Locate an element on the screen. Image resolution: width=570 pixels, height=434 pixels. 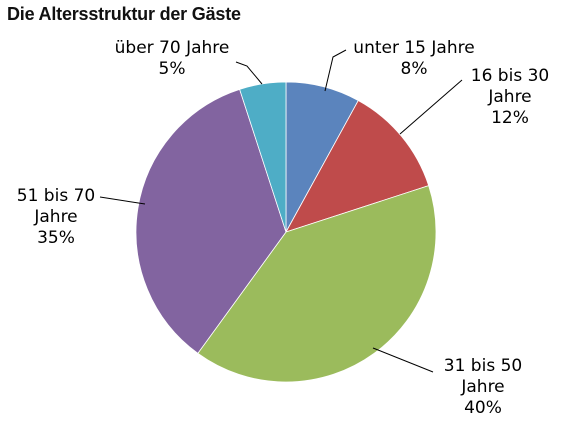
data-label-1-percent: 8% is located at coordinates (414, 69).